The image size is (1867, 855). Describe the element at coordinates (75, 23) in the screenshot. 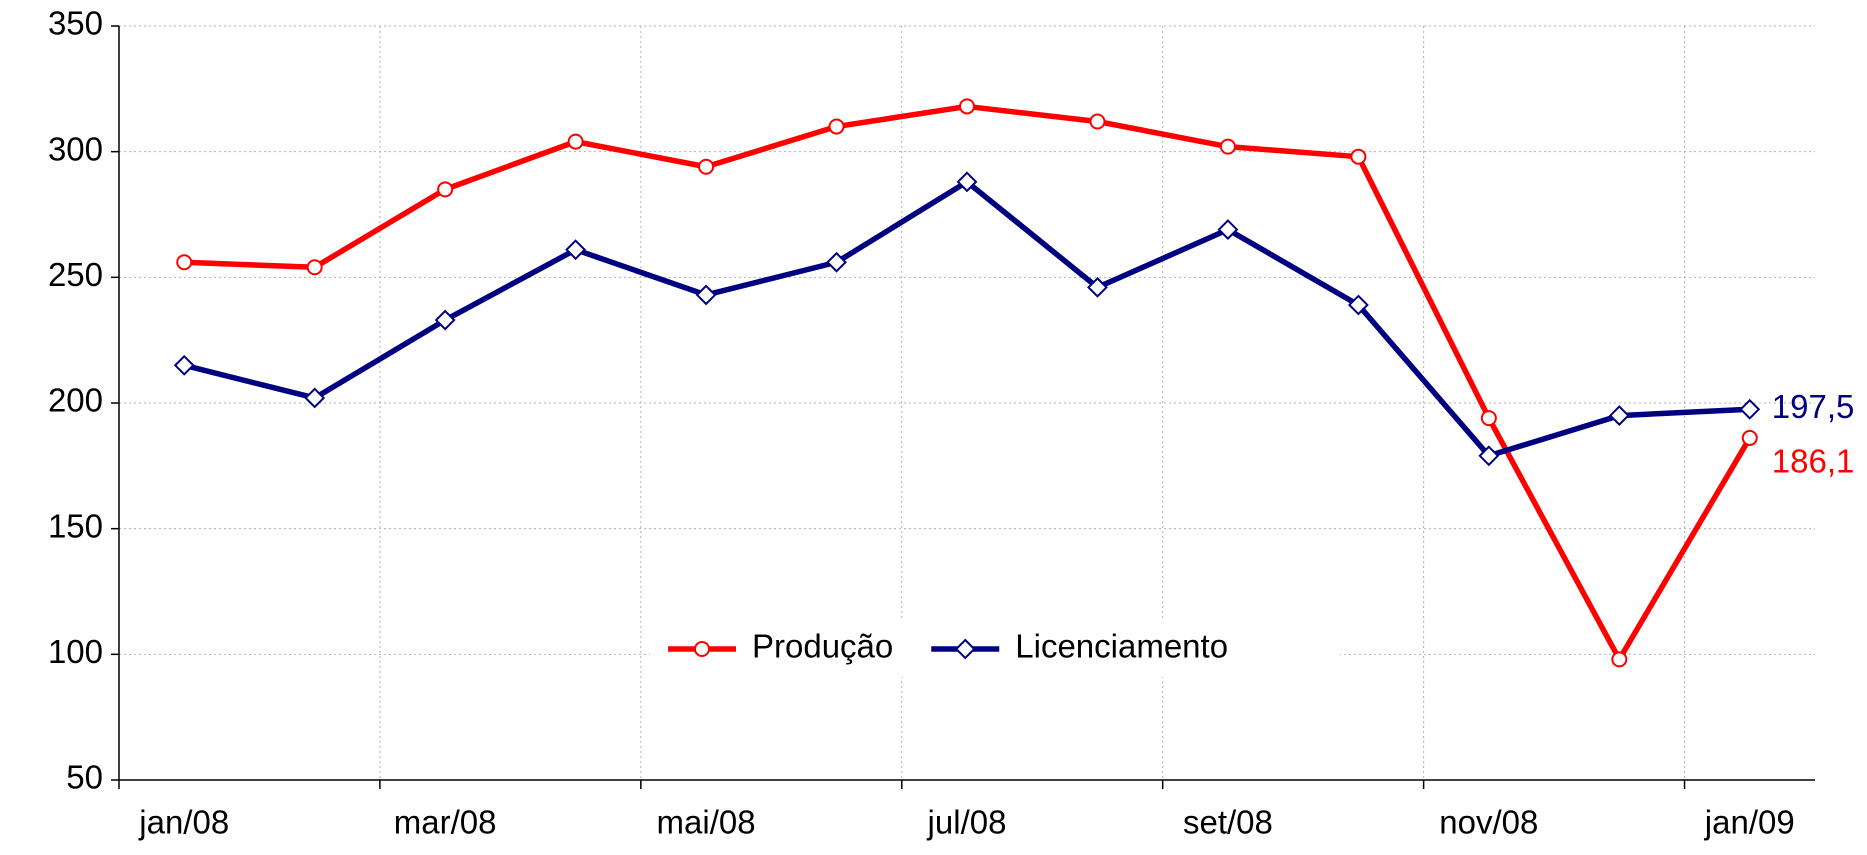

I see `y-tick-label: 350` at that location.